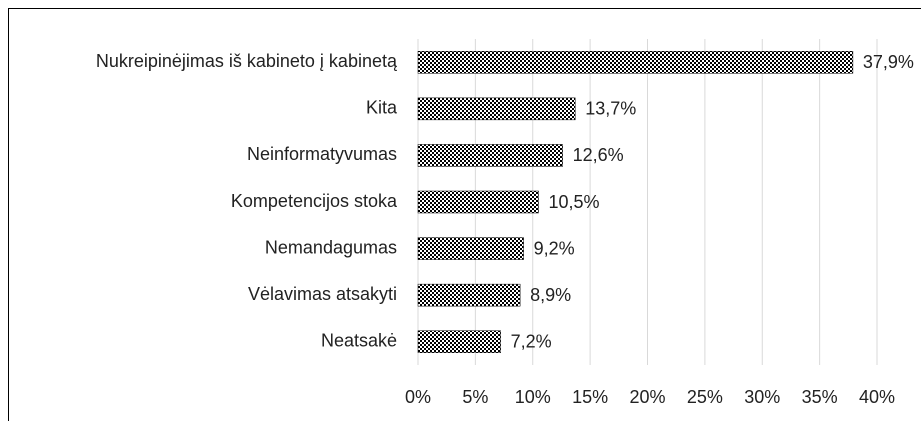  Describe the element at coordinates (531, 341) in the screenshot. I see `value-label: 7,2%` at that location.